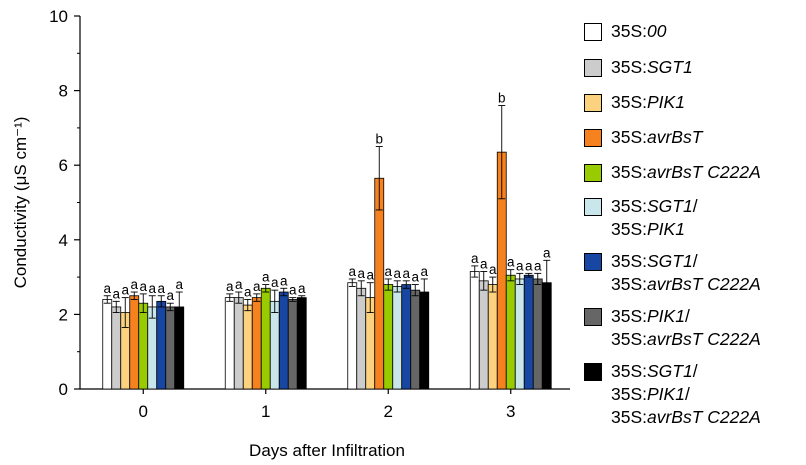 The width and height of the screenshot is (806, 465). Describe the element at coordinates (63, 314) in the screenshot. I see `y-tick-label: 2` at that location.